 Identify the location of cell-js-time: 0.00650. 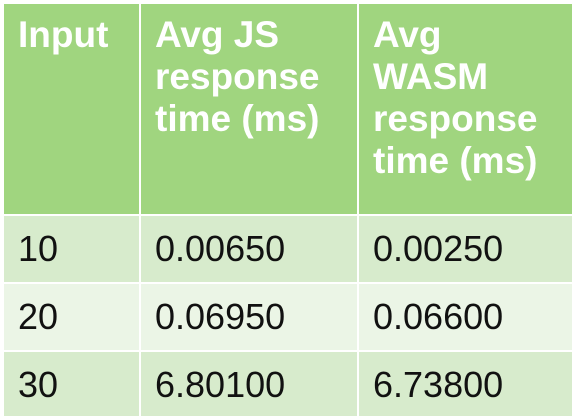
(249, 249).